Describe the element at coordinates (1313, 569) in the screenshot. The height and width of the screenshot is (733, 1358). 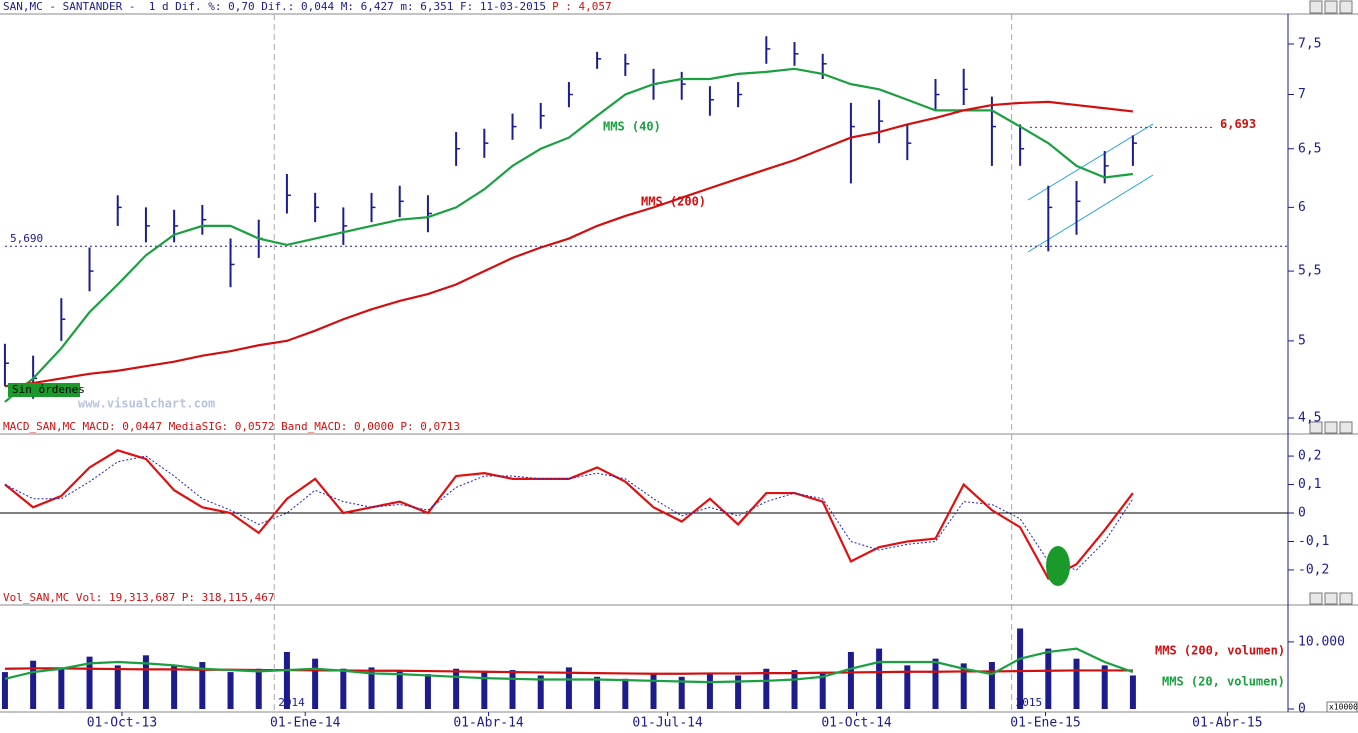
I see `y-tick-label: -0,2` at that location.